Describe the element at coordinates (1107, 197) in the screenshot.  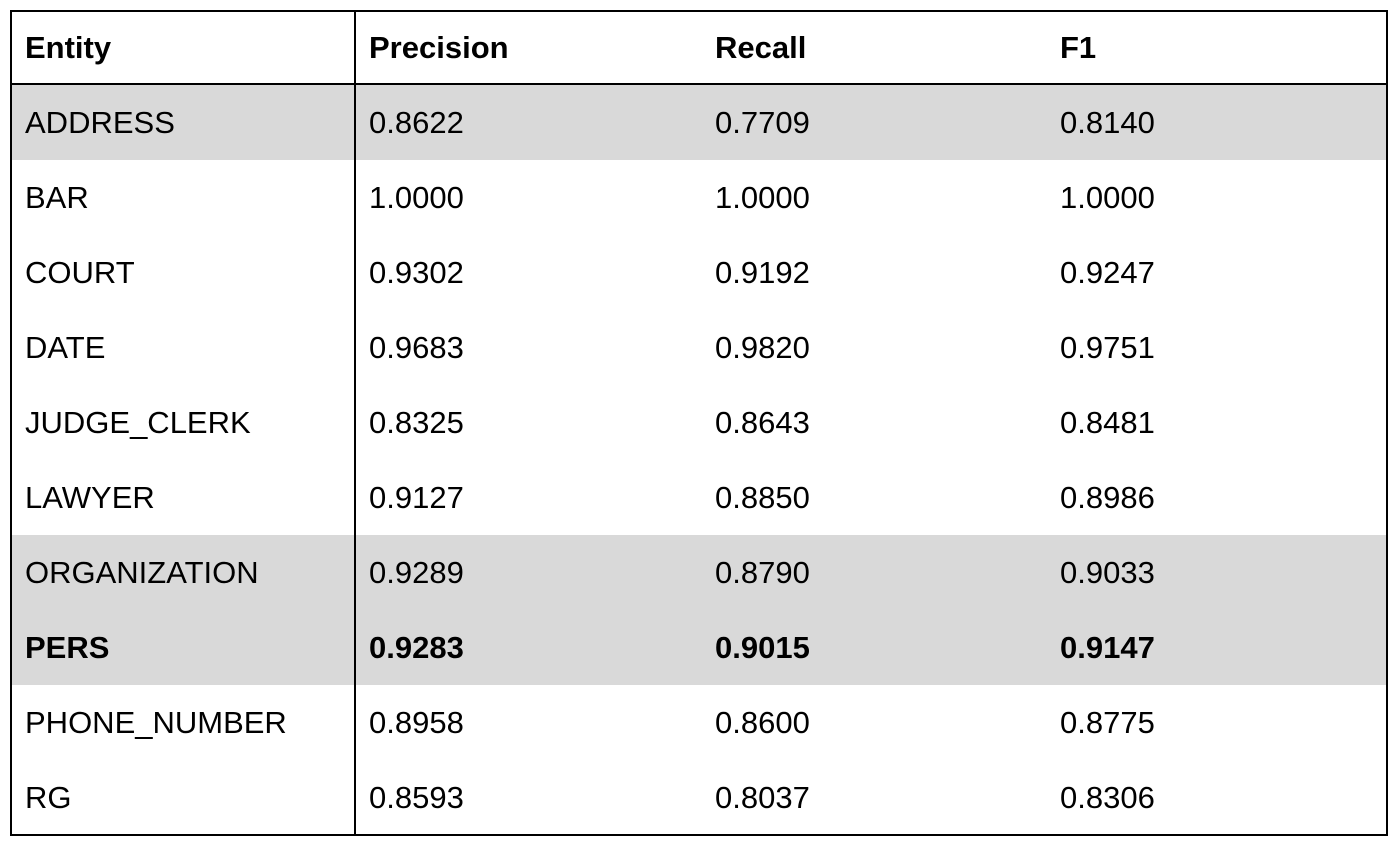
I see `cell-f1: 1.0000` at that location.